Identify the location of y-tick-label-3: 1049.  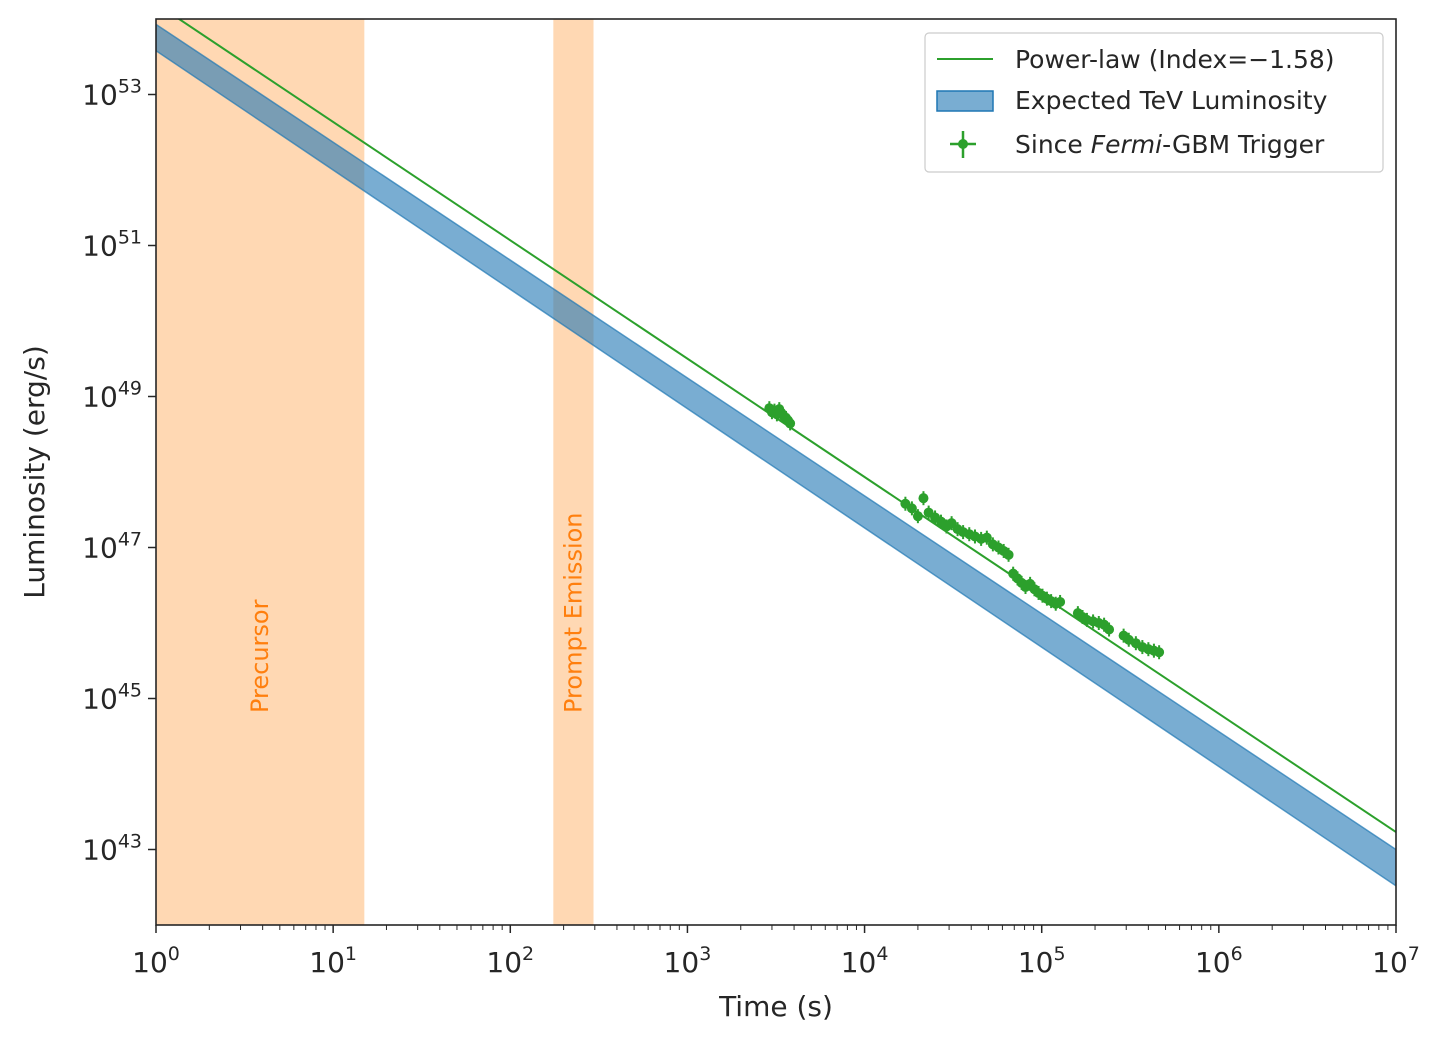
(112, 396).